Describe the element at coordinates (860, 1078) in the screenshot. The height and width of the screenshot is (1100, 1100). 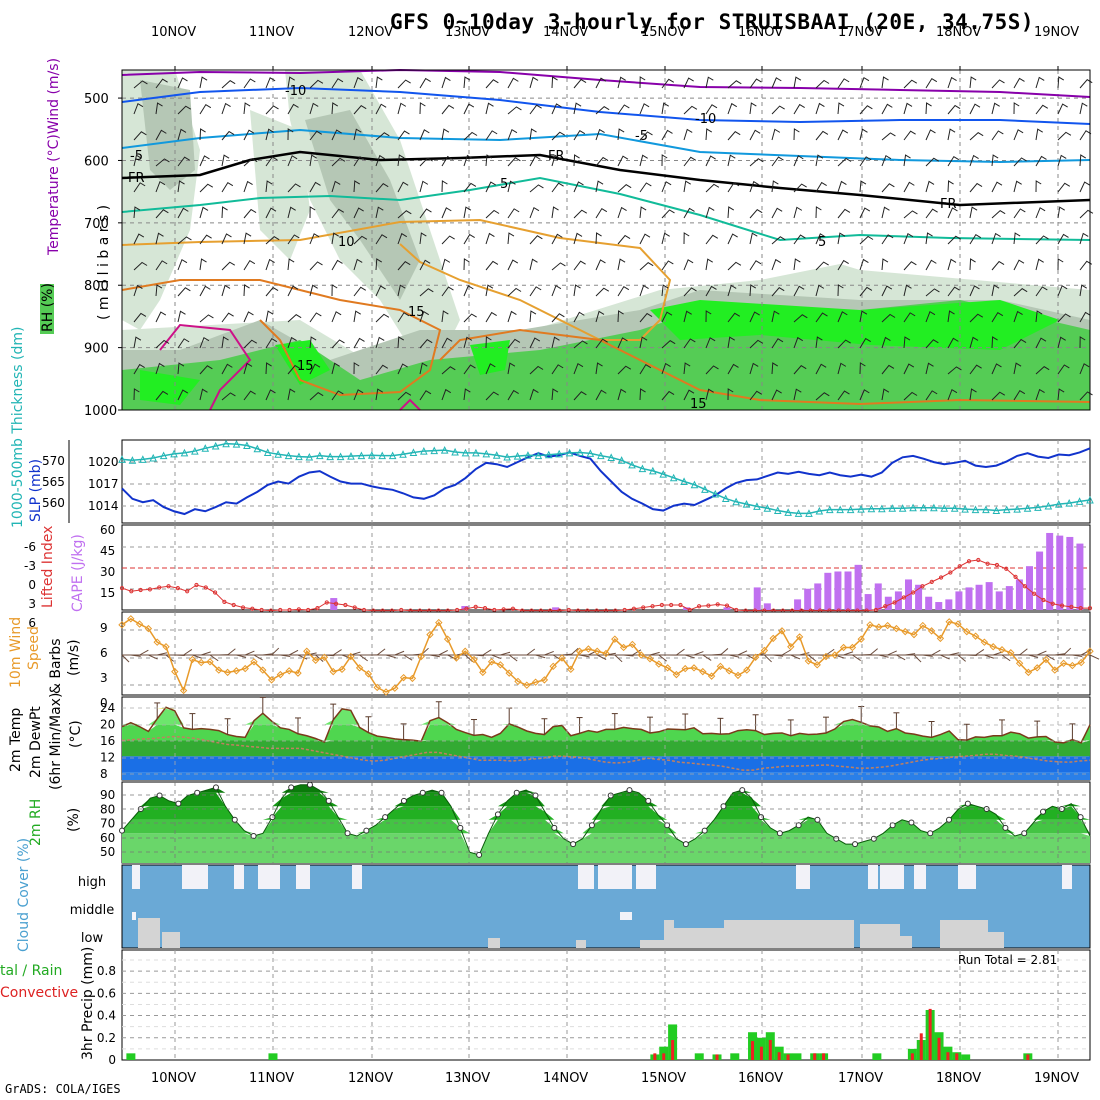
I see `date-label-bottom: 17NOV` at that location.